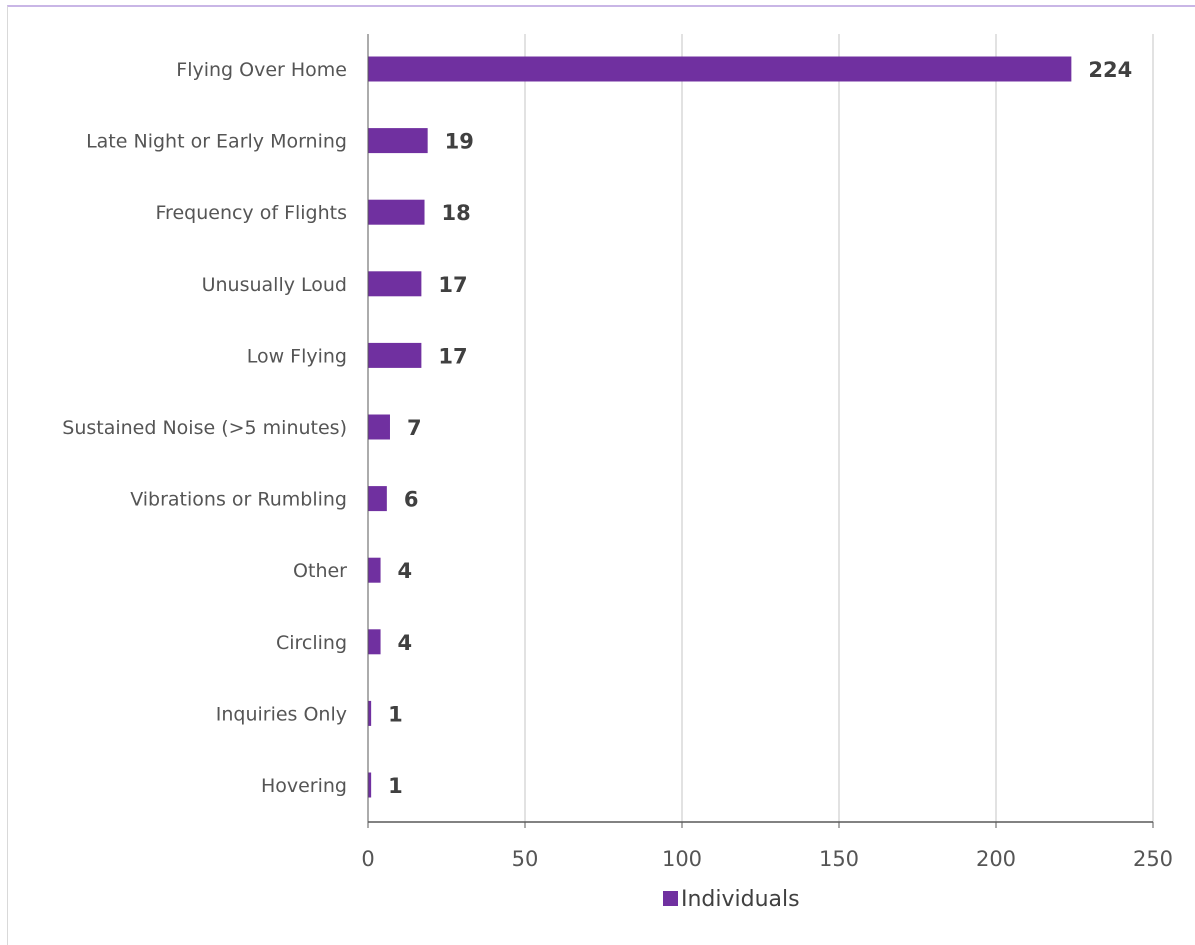 The width and height of the screenshot is (1195, 945). Describe the element at coordinates (216, 142) in the screenshot. I see `category-label: Late Night or Early Morning` at that location.